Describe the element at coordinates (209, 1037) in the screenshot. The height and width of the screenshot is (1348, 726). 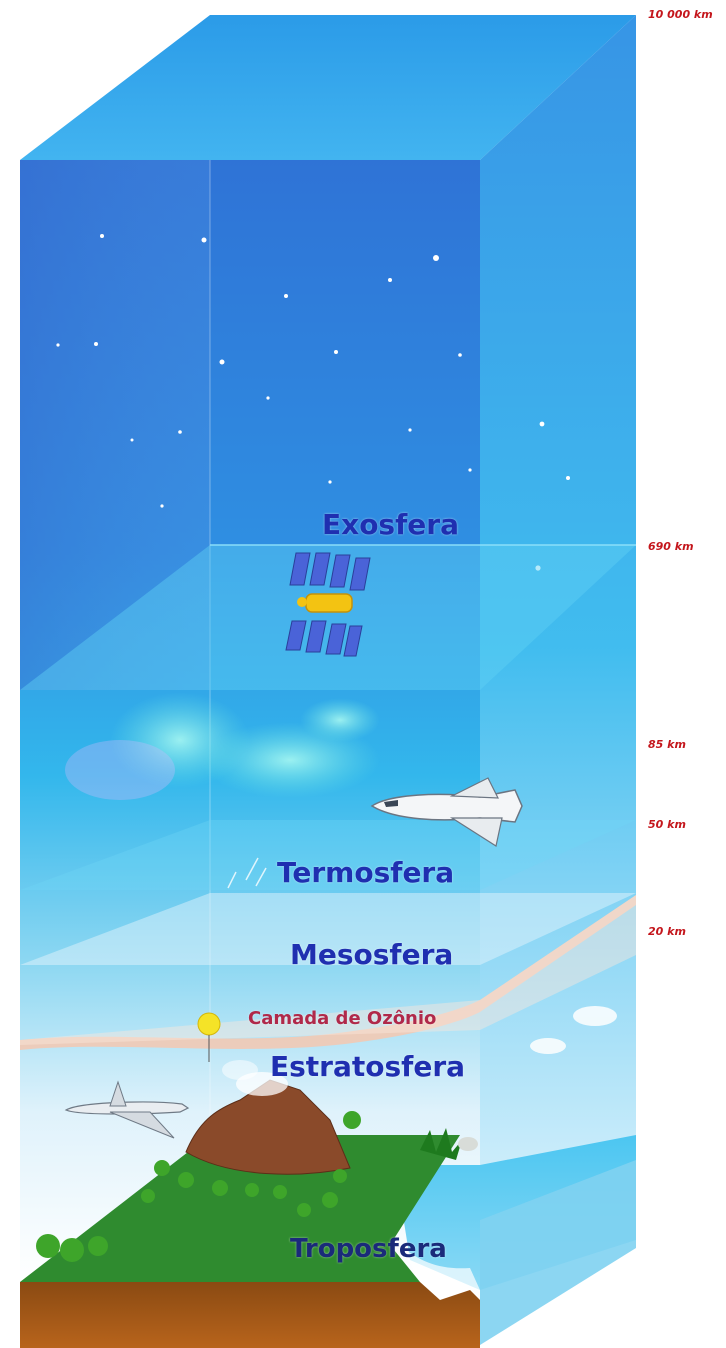
I see `weather-balloon-icon` at that location.